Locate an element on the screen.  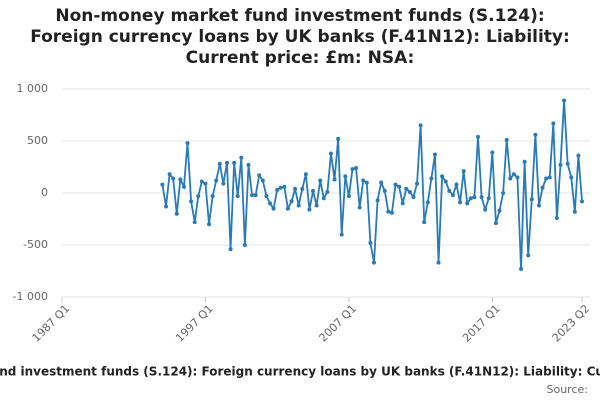
y-tick-label: 500 is located at coordinates (37, 140).